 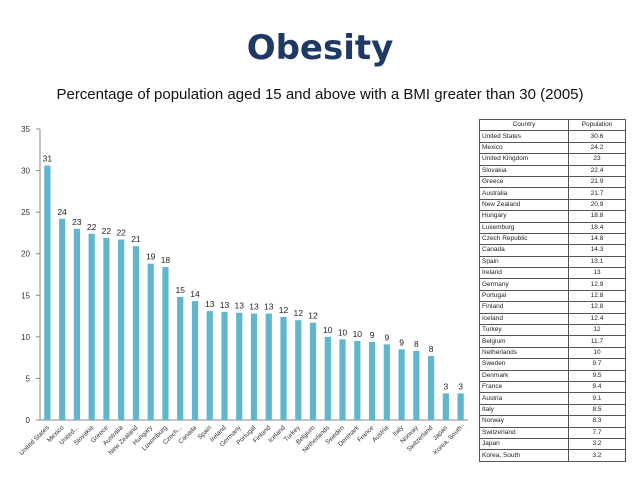 I want to click on y-tick-label: 10, so click(x=25, y=337).